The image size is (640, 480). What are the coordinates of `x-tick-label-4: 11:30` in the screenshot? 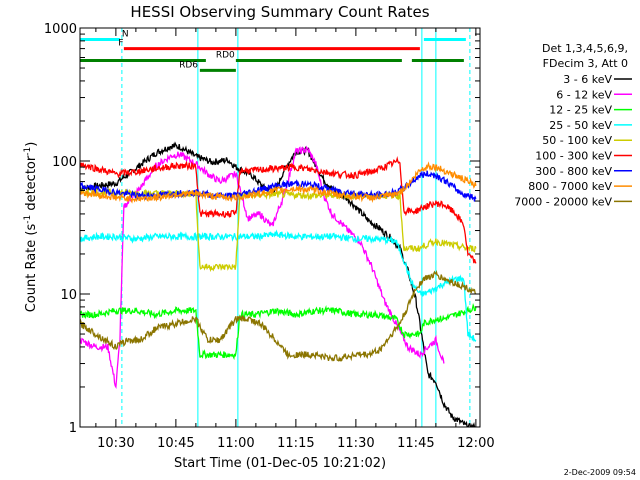 It's located at (355, 443).